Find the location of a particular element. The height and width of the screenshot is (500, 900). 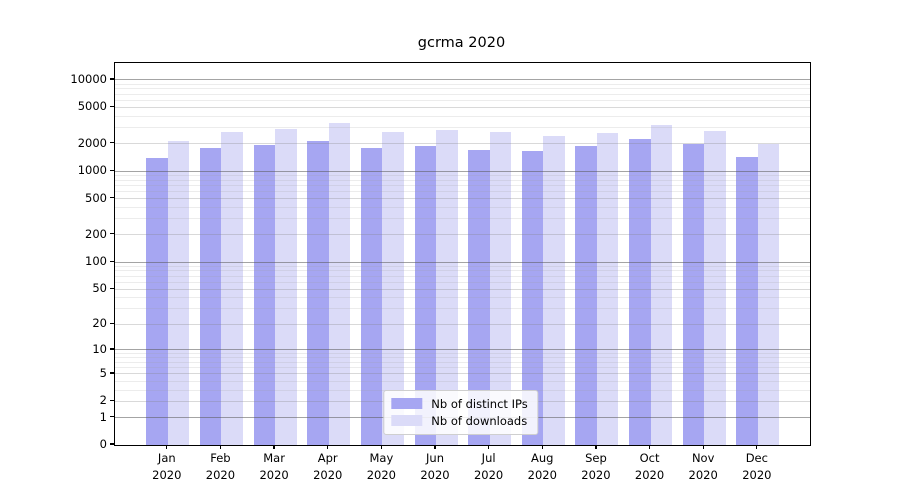

legend-swatch-downloads is located at coordinates (407, 420).